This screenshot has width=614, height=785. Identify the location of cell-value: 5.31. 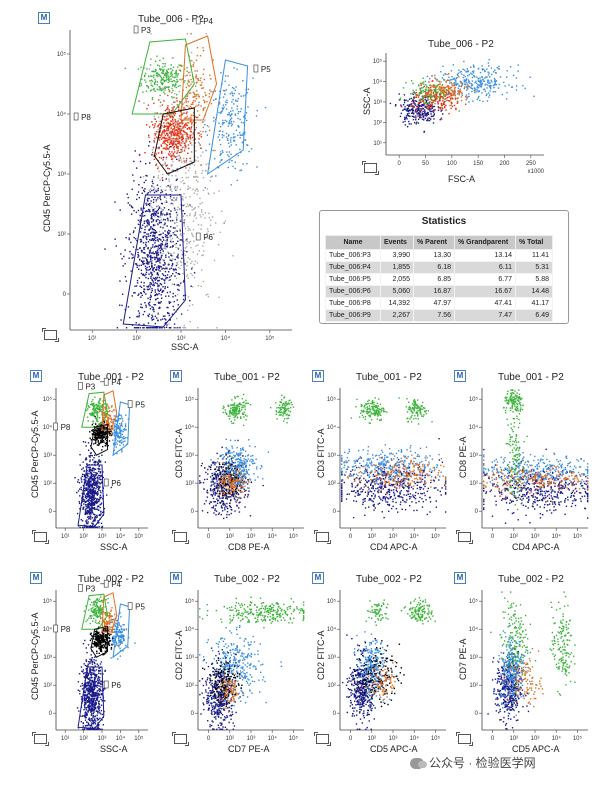
(534, 267).